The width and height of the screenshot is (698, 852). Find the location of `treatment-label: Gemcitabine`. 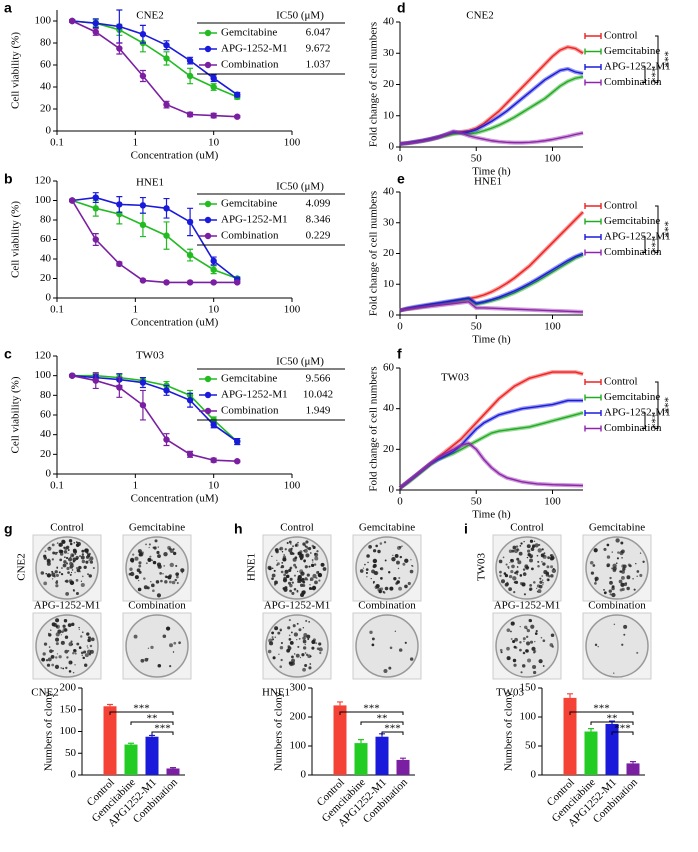

treatment-label: Gemcitabine is located at coordinates (617, 528).